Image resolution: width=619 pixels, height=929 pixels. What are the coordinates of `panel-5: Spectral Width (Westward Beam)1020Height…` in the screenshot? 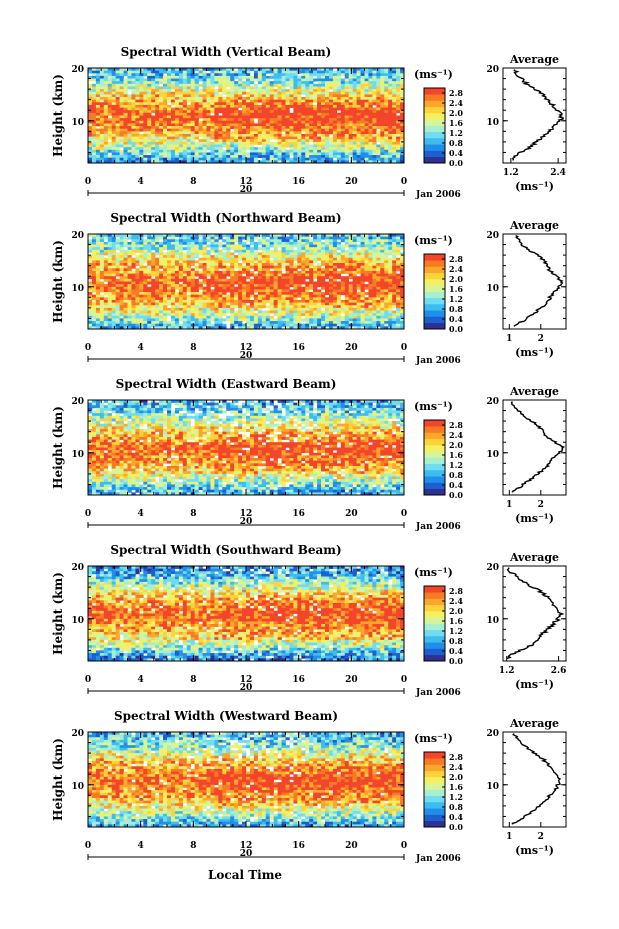 It's located at (309, 786).